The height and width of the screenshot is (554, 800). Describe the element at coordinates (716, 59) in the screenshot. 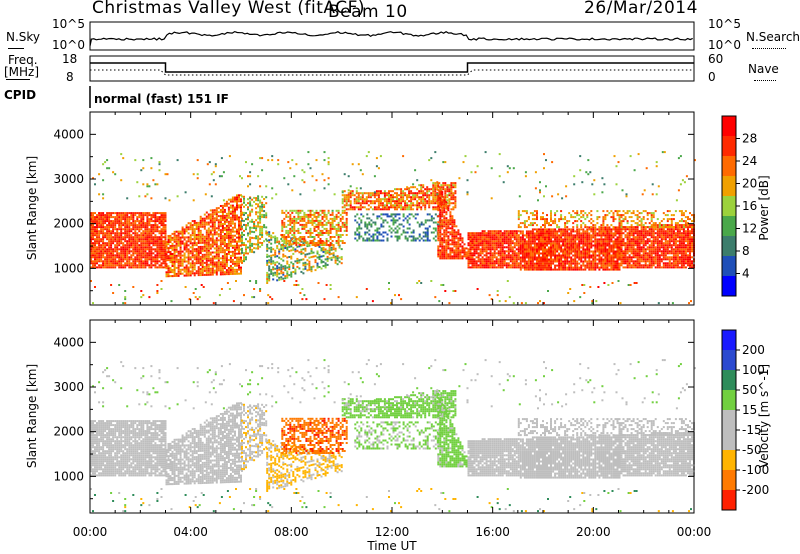

I see `nave-tick-top: 60` at that location.